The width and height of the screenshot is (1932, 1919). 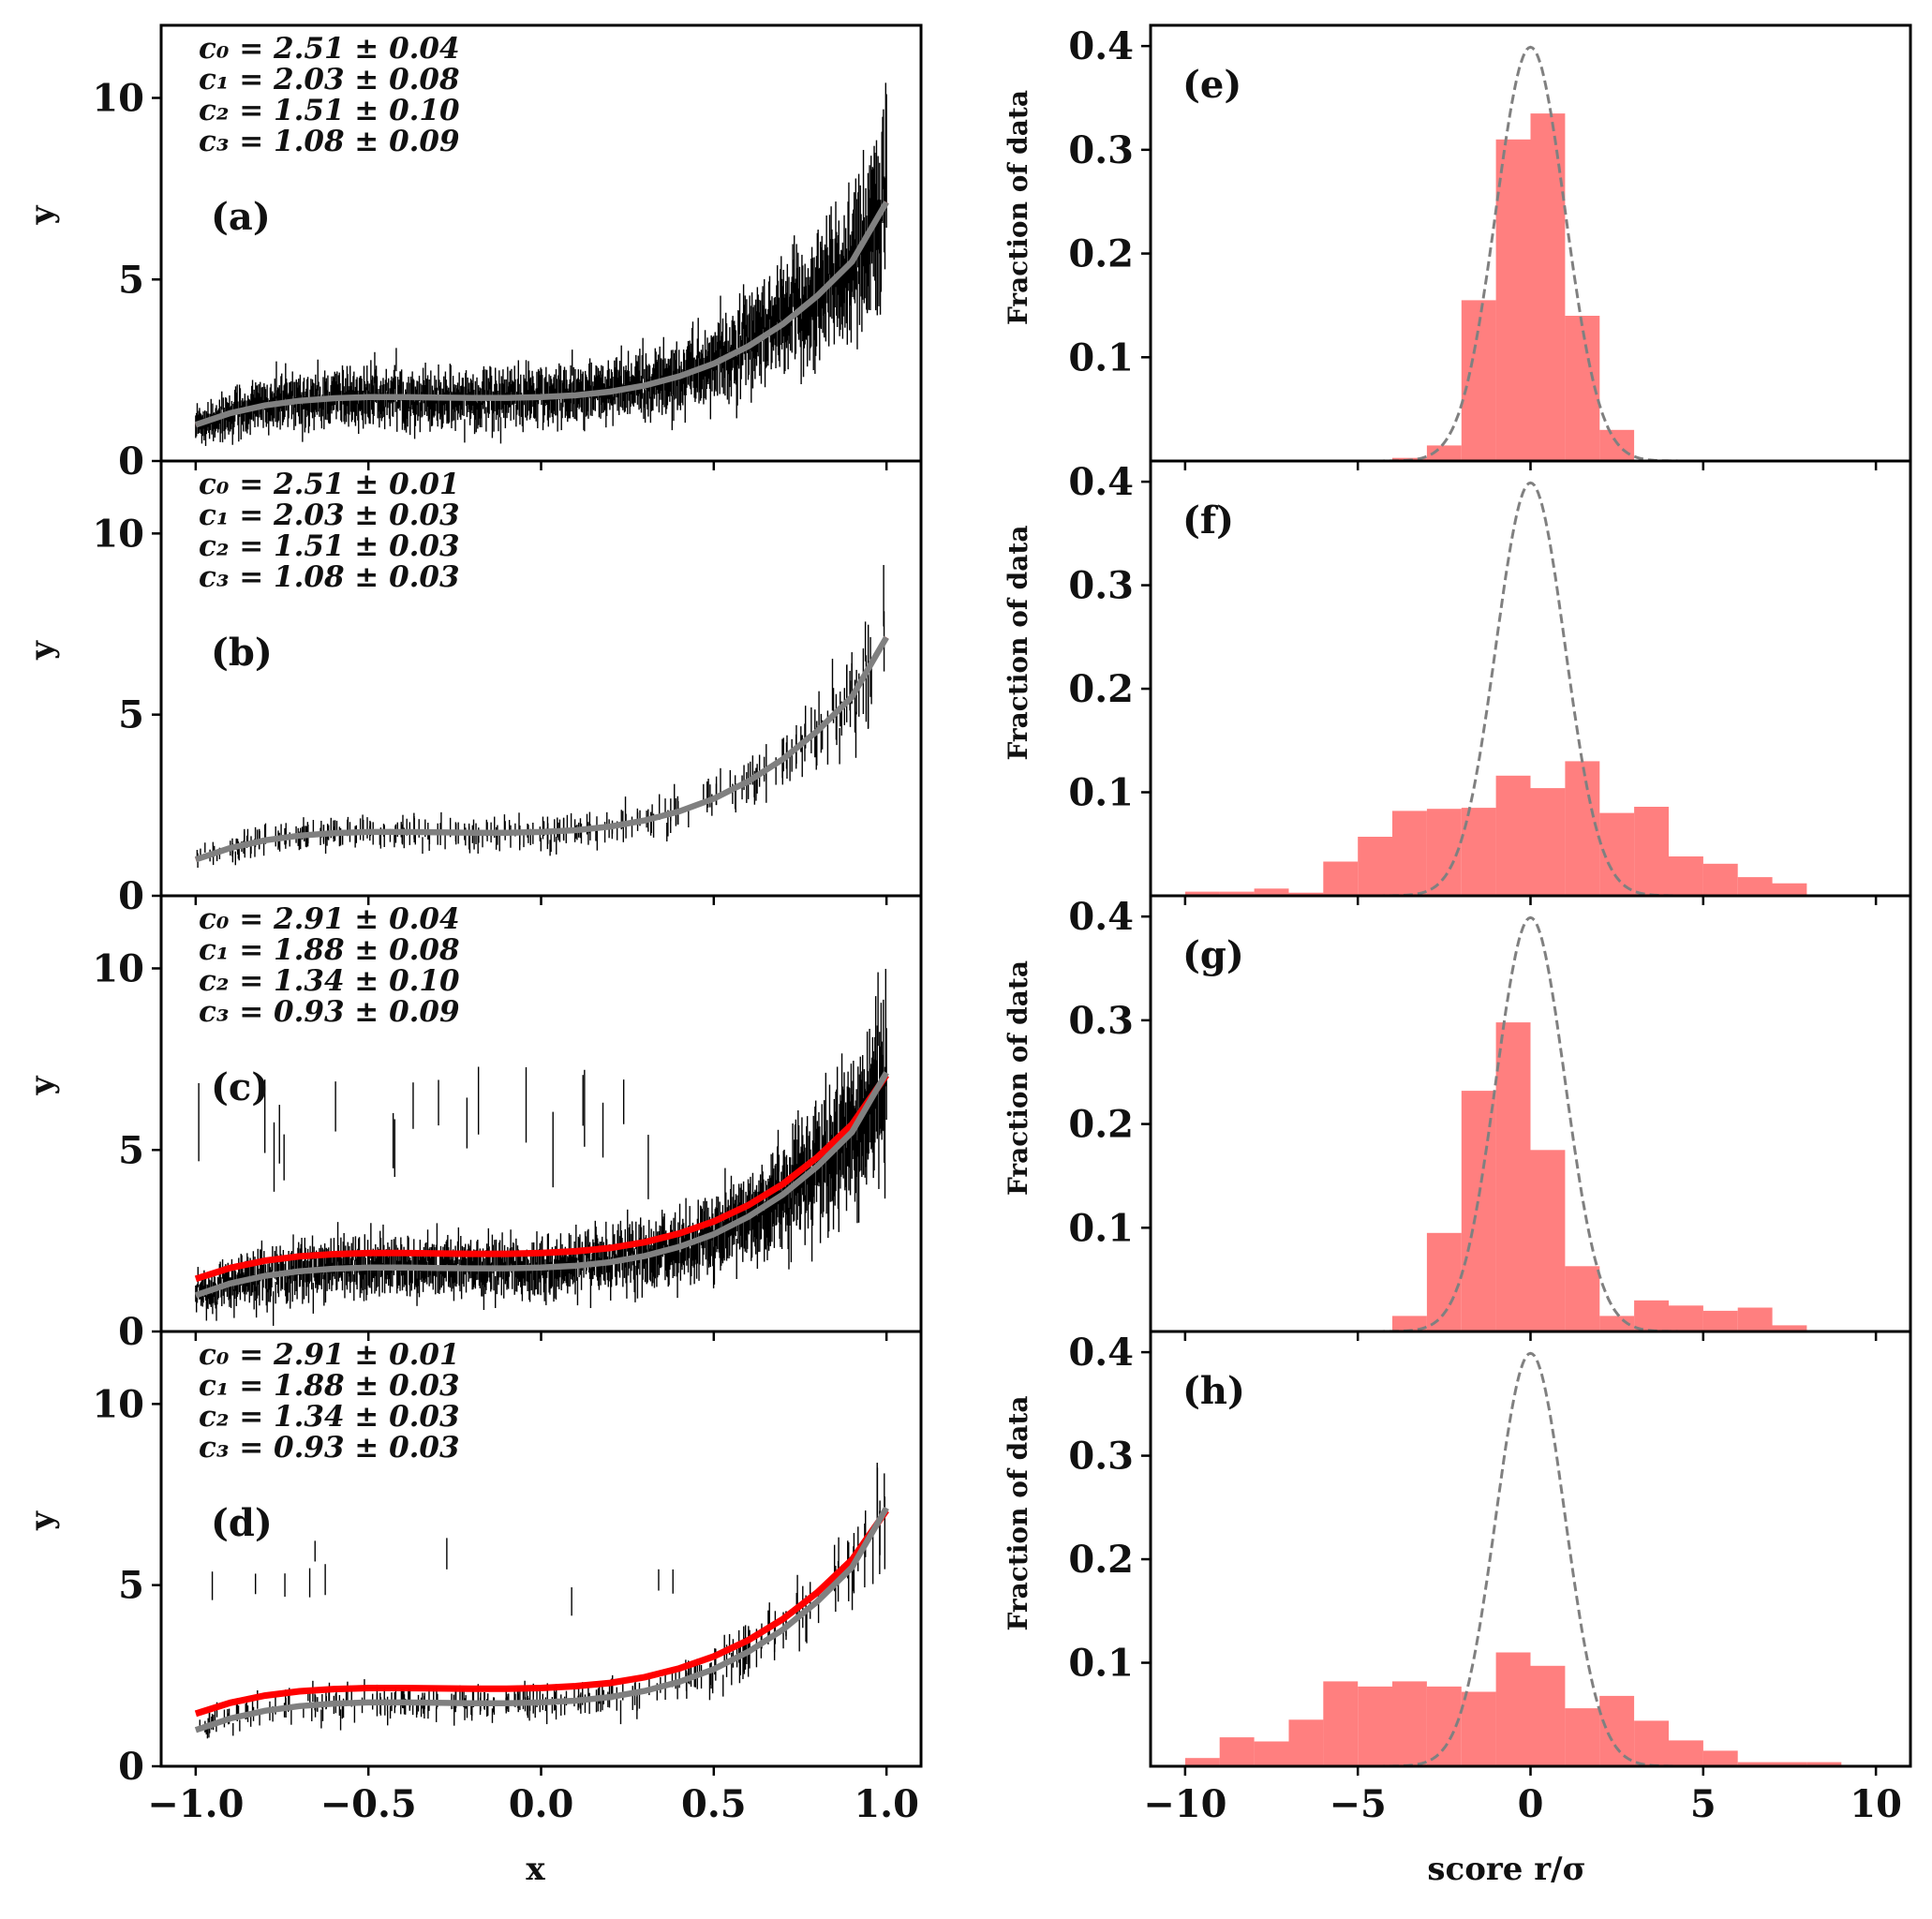 I want to click on coefficient-annotation: c₀ = 2.91 ± 0.04, so click(x=330, y=919).